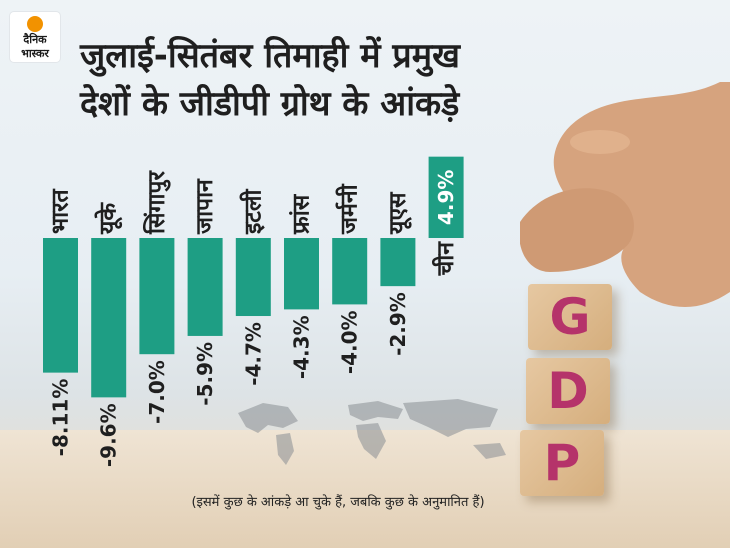 This screenshot has width=730, height=548. Describe the element at coordinates (205, 206) in the screenshot. I see `category-label-3: जापान` at that location.